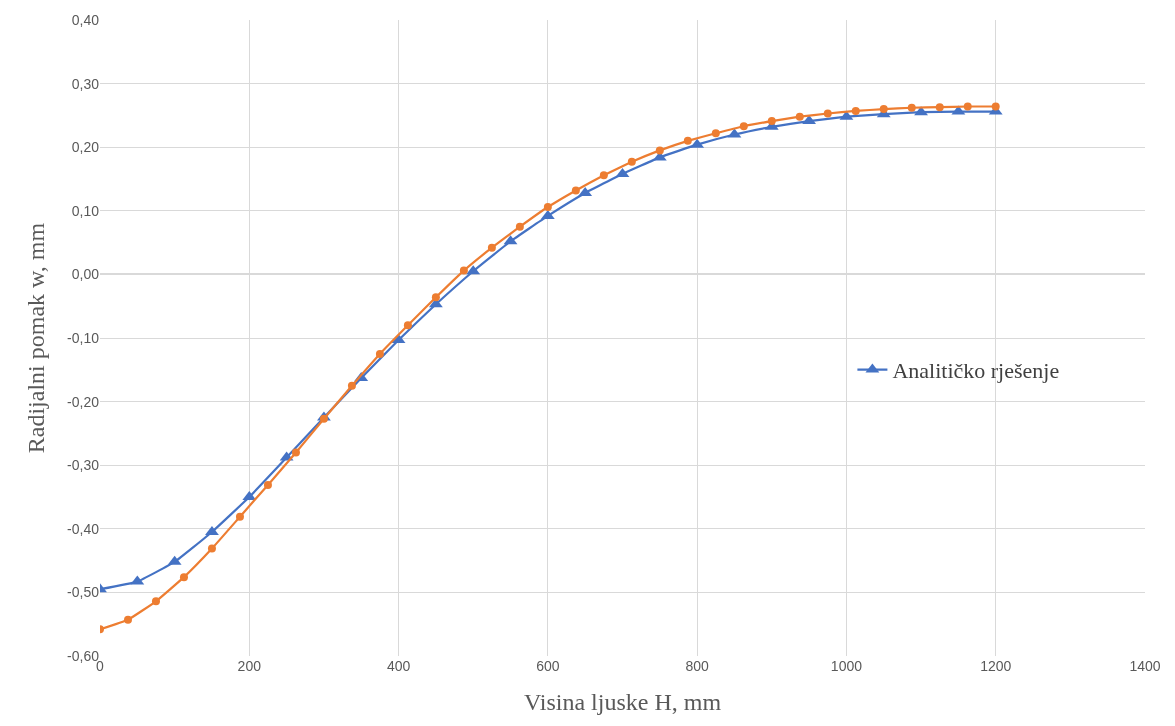 Image resolution: width=1175 pixels, height=726 pixels. I want to click on x-tick-label: 800, so click(697, 666).